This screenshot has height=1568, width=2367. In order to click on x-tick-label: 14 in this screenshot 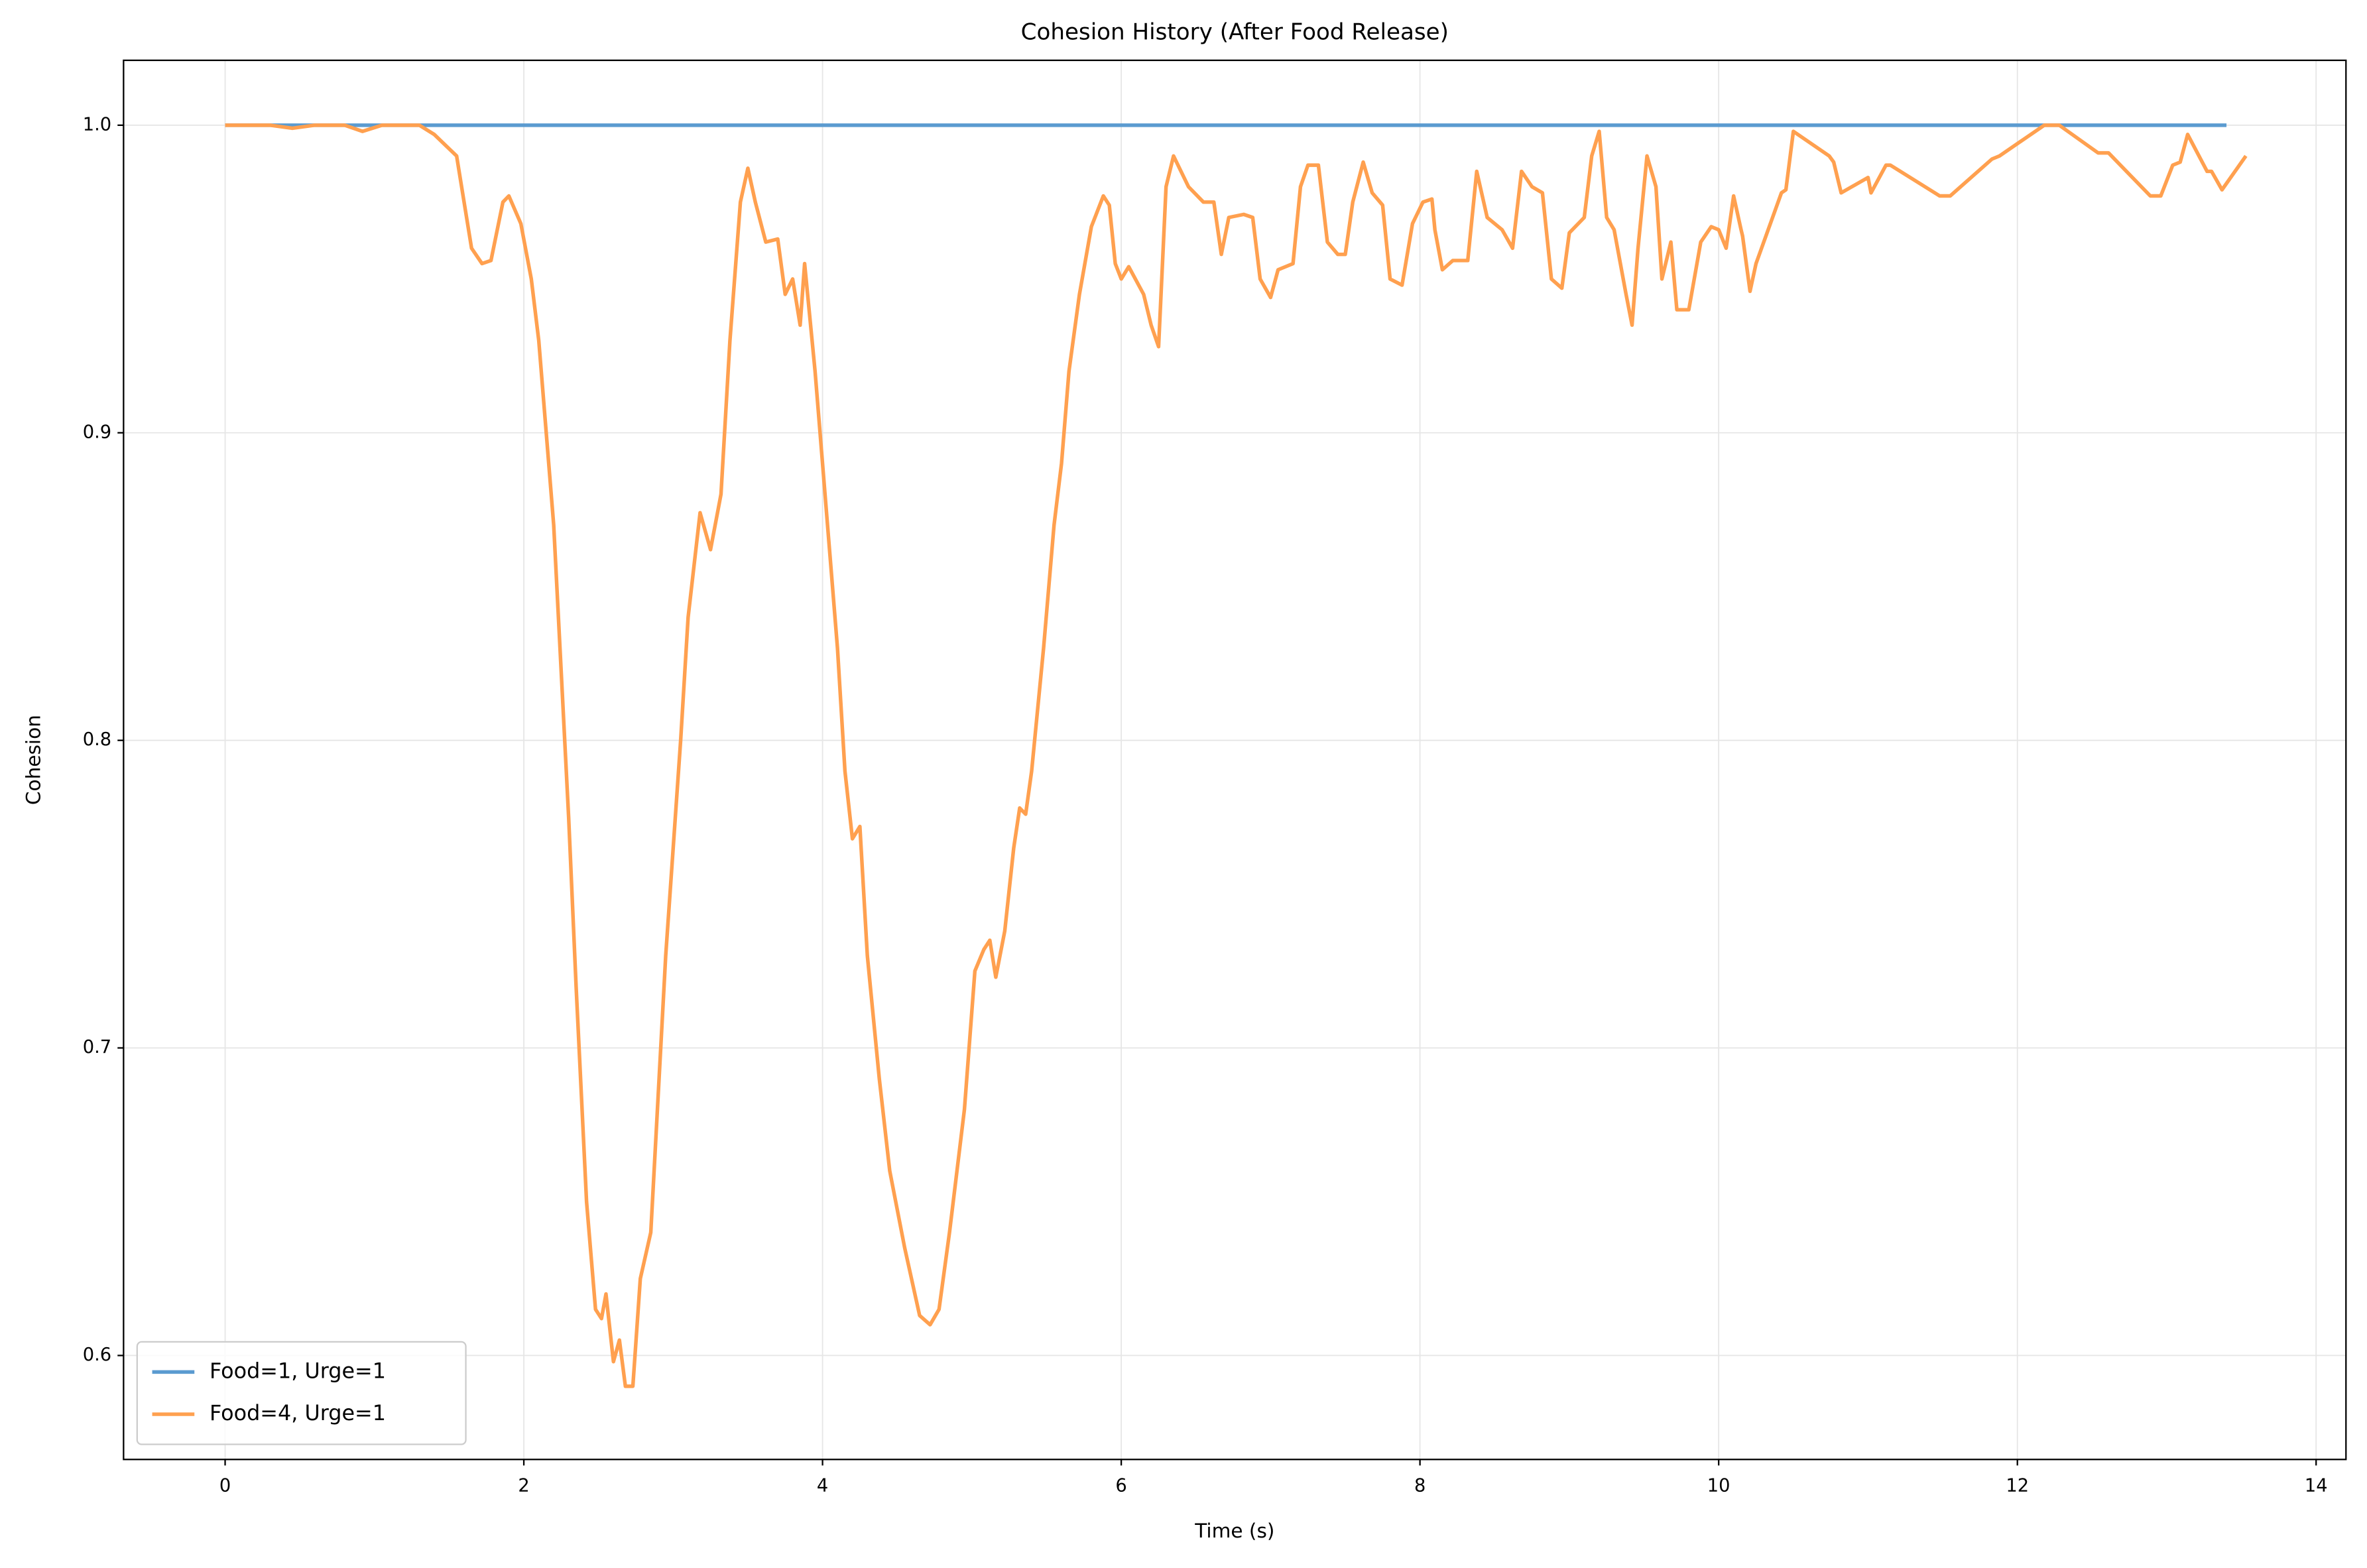, I will do `click(2316, 1486)`.